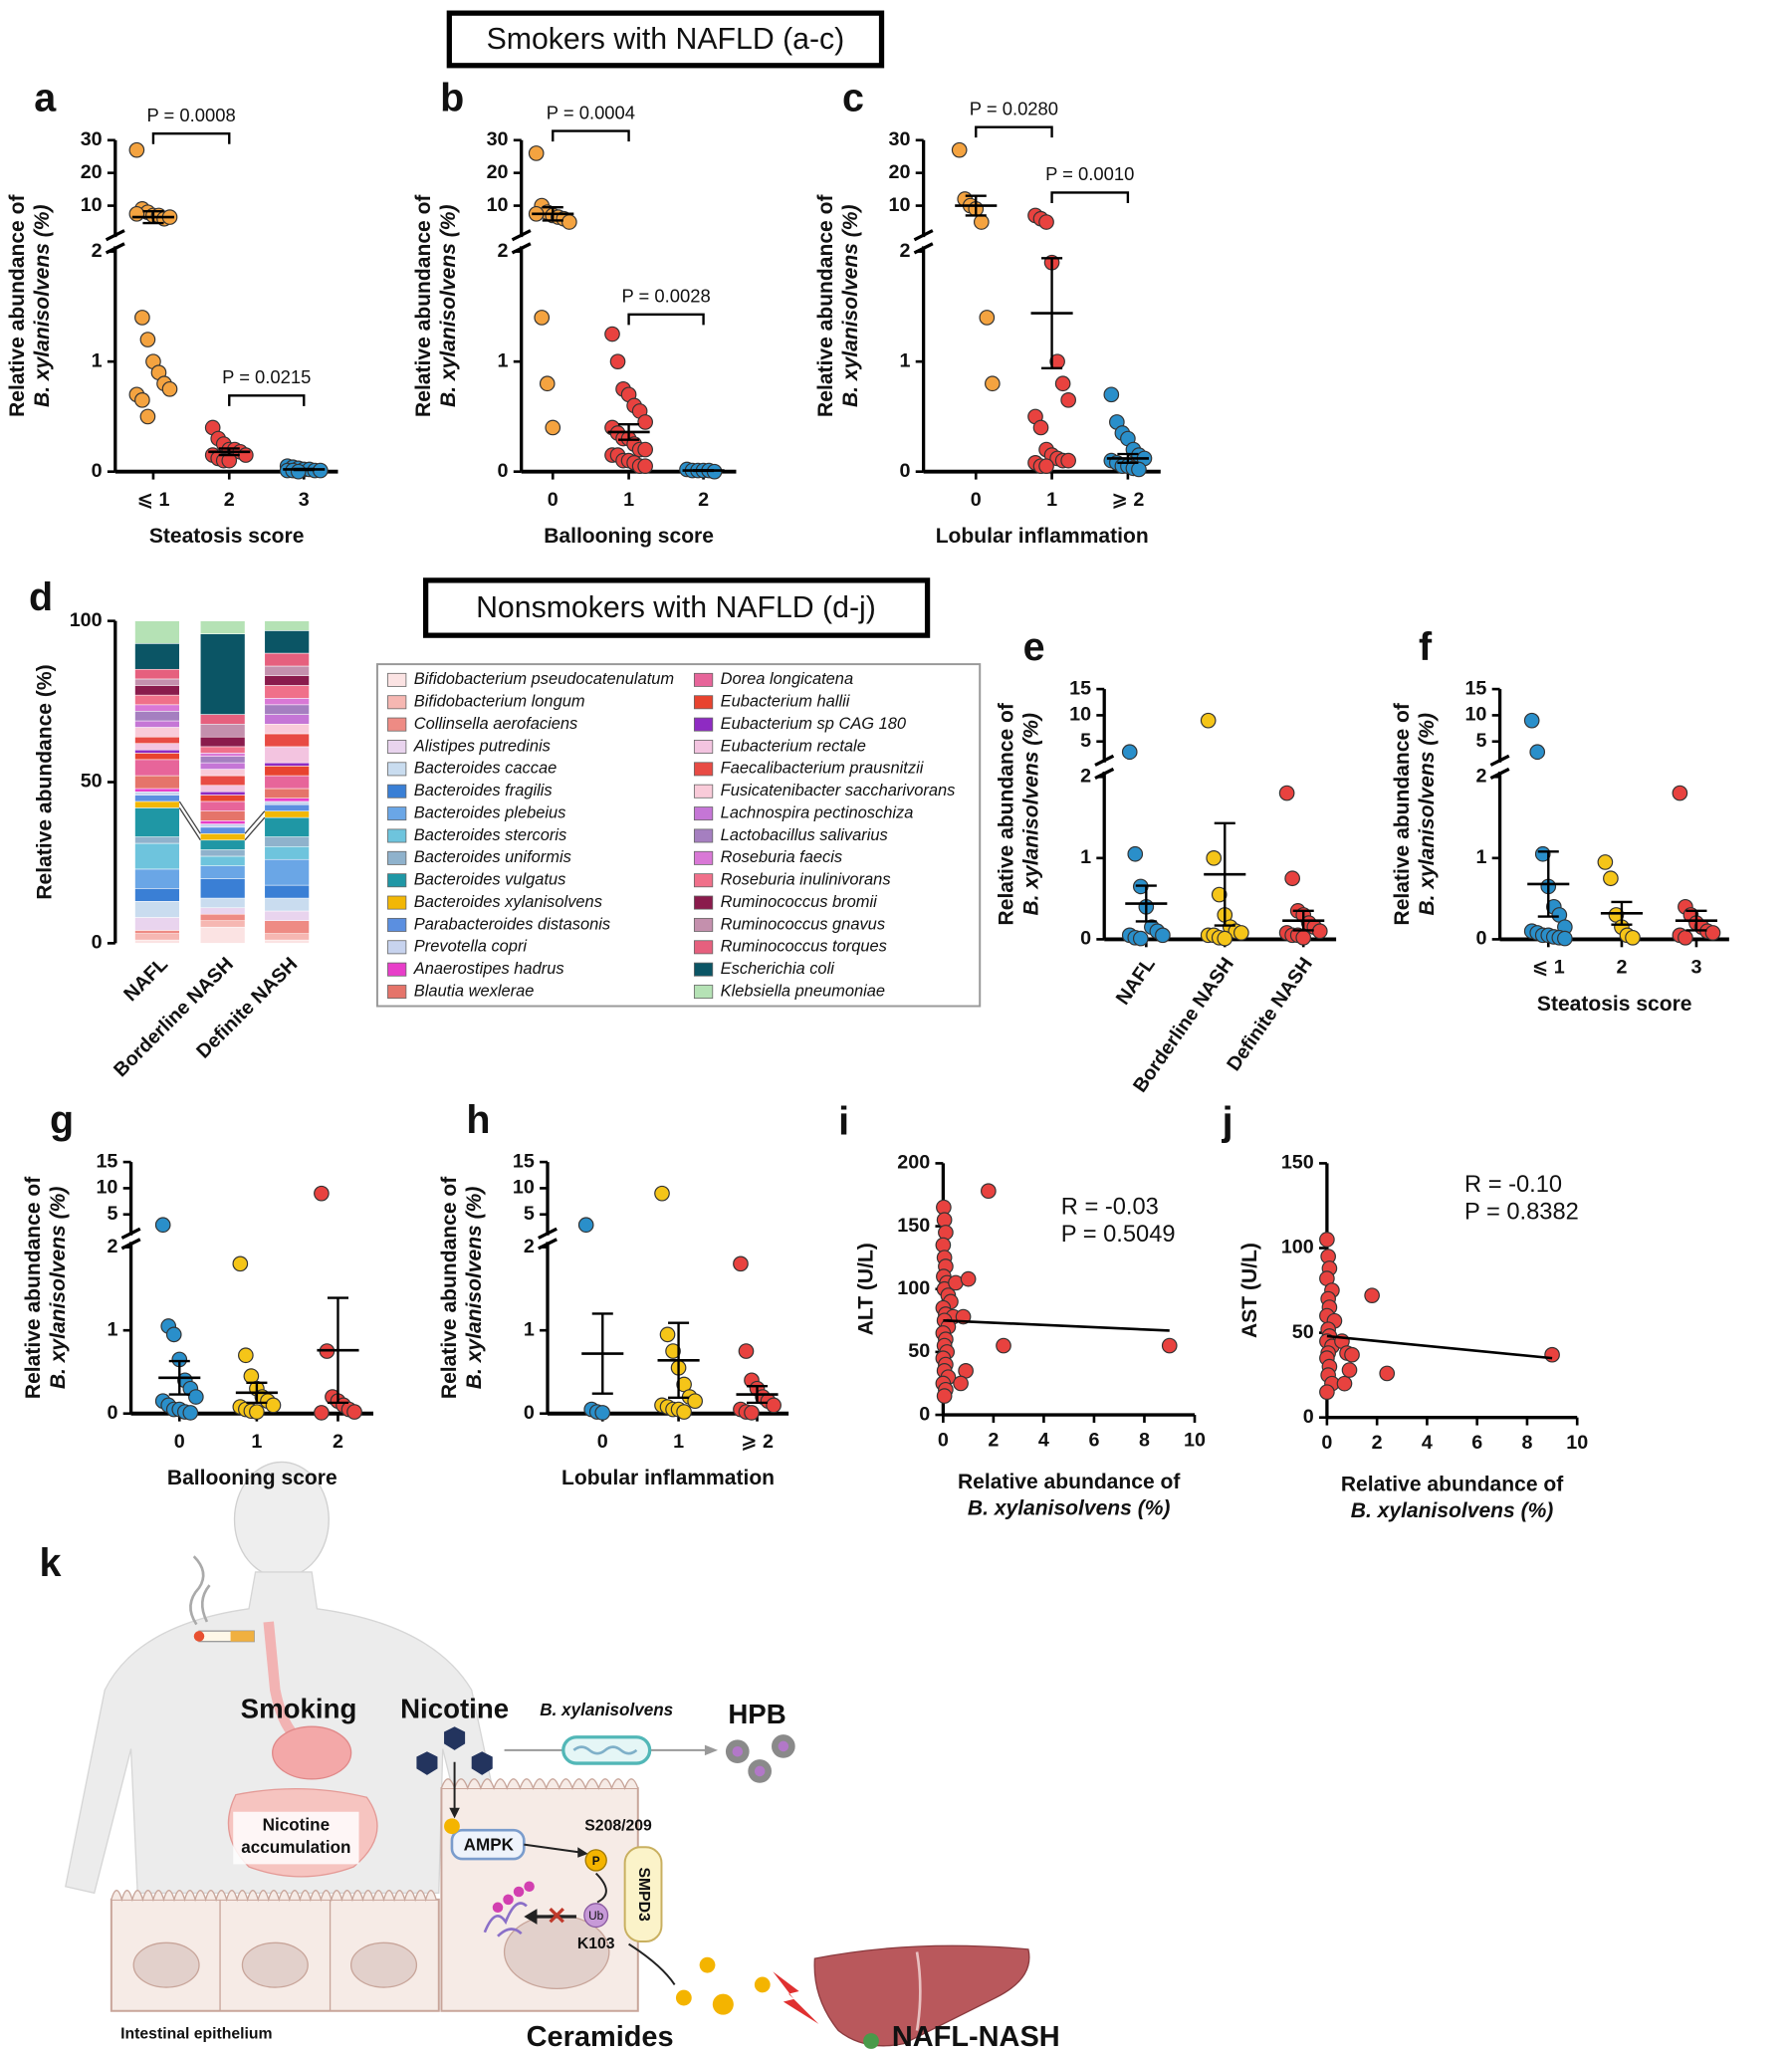 Image resolution: width=1792 pixels, height=2052 pixels. I want to click on legend-label: Fusicatenibacter saccharivorans, so click(839, 790).